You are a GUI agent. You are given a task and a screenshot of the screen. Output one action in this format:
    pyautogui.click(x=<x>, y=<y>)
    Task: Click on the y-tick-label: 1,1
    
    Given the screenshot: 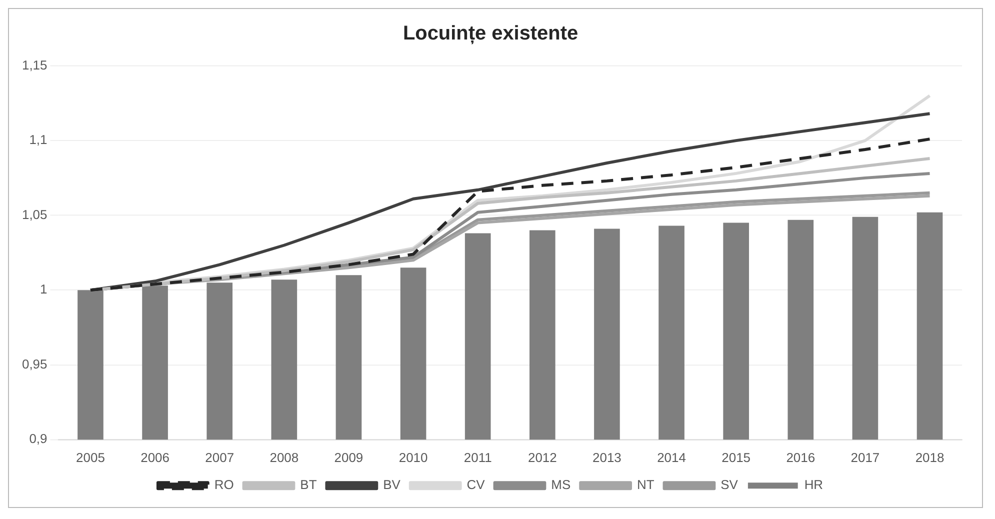 What is the action you would take?
    pyautogui.click(x=38, y=140)
    